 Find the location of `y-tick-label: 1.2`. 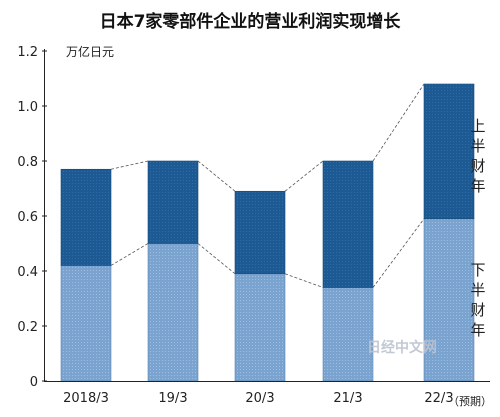

y-tick-label: 1.2 is located at coordinates (27, 52).